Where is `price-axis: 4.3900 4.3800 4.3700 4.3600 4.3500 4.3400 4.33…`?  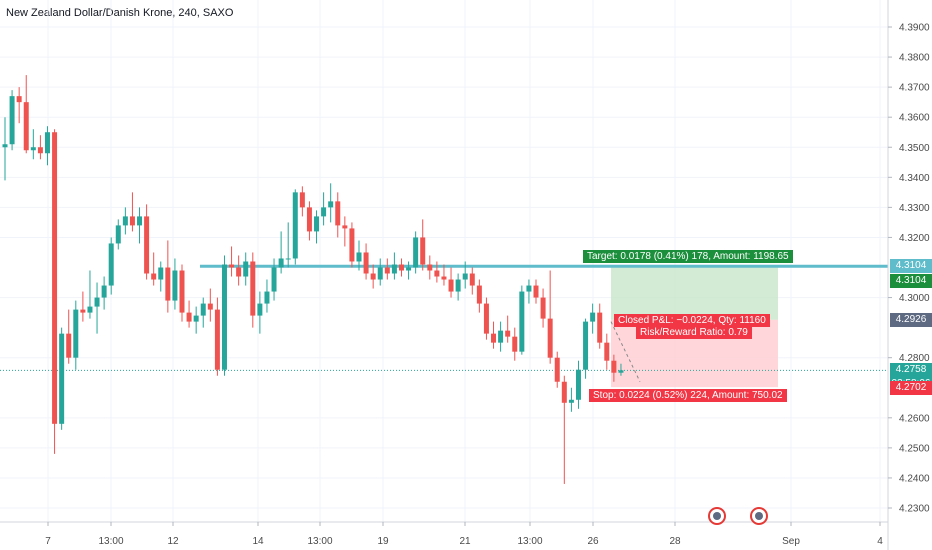
price-axis: 4.3900 4.3800 4.3700 4.3600 4.3500 4.3400 4.33… is located at coordinates (908, 275).